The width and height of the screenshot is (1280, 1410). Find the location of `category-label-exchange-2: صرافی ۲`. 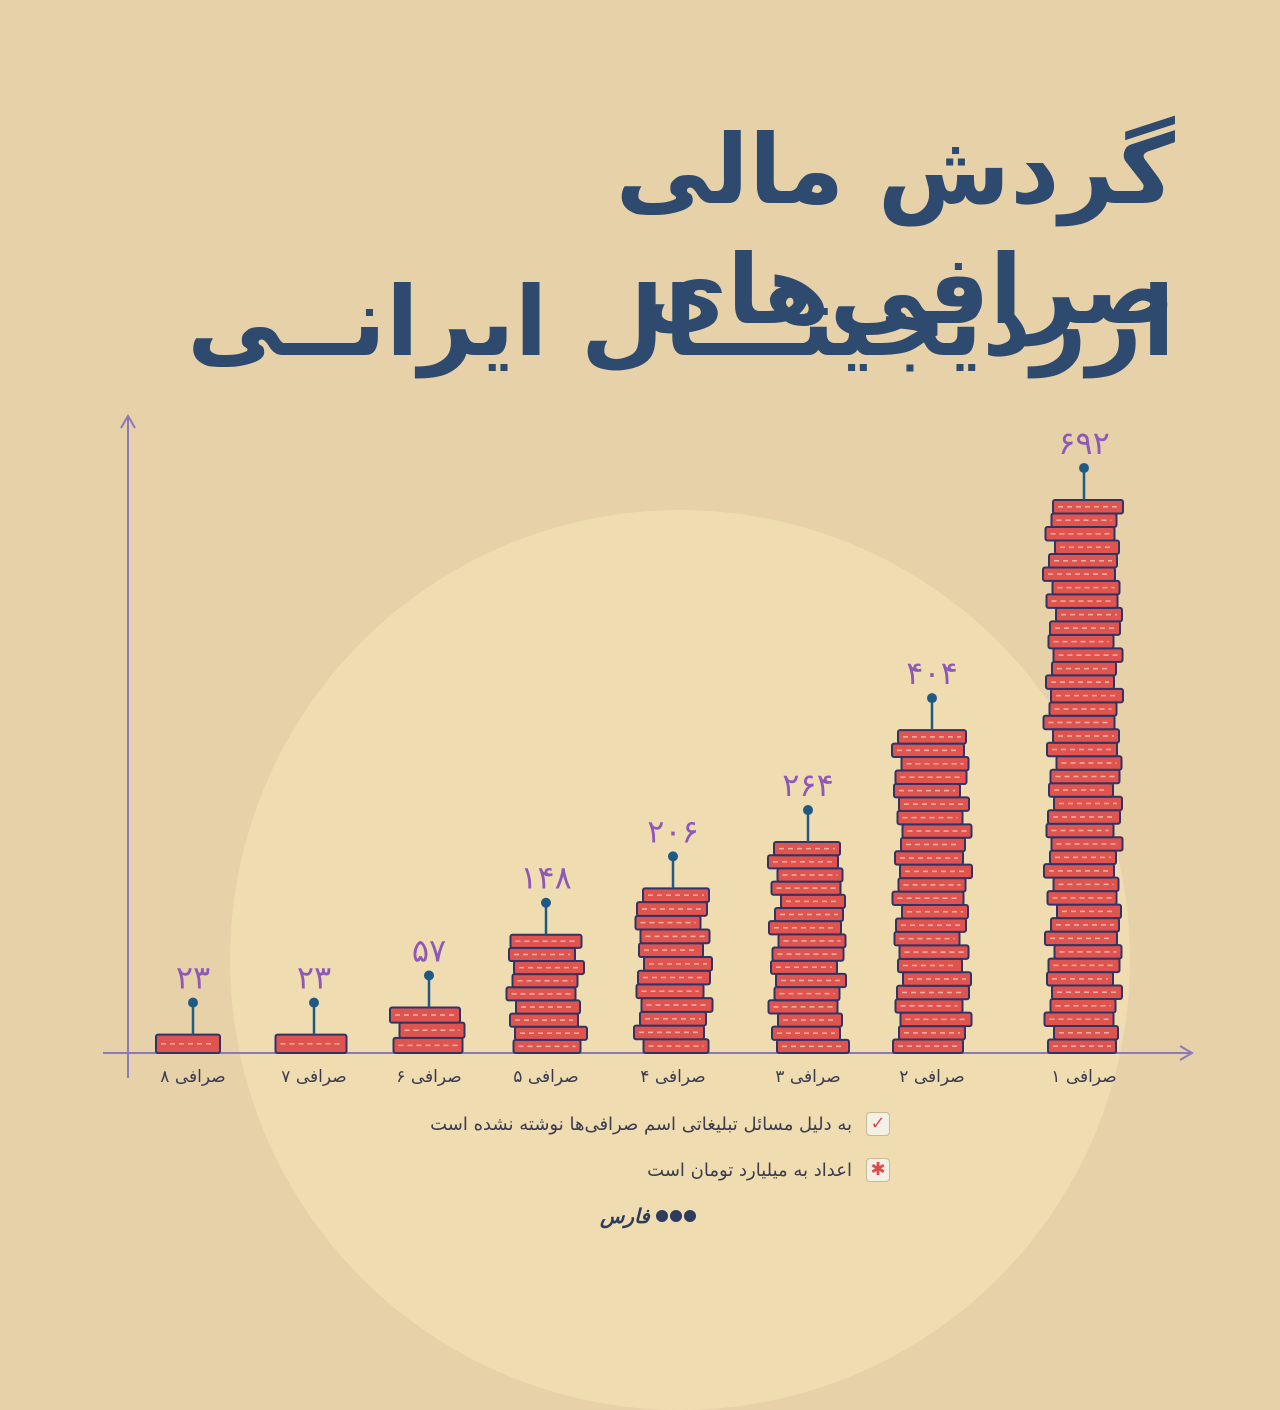

category-label-exchange-2: صرافی ۲ is located at coordinates (931, 1077).